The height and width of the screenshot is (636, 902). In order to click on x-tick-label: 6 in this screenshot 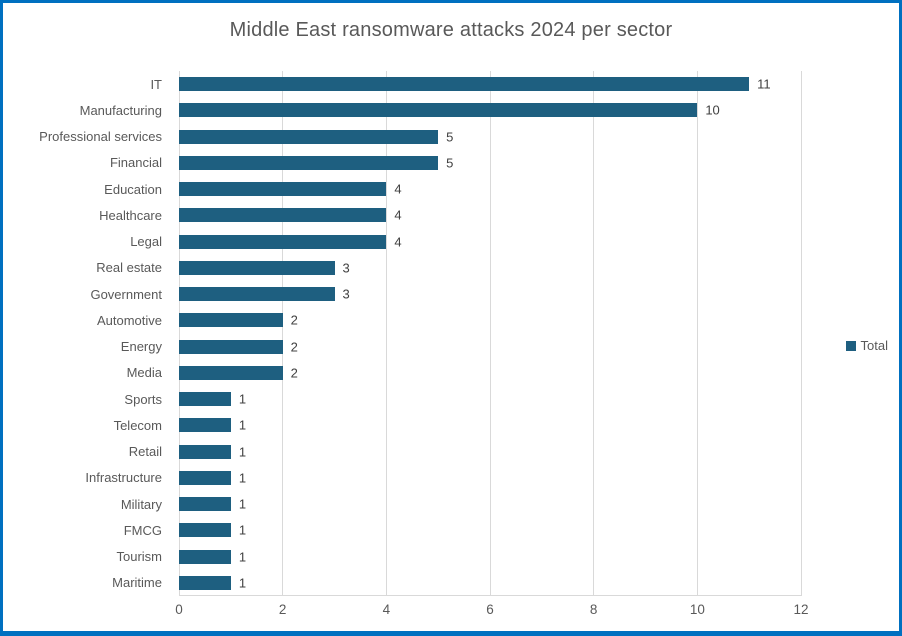, I will do `click(490, 609)`.